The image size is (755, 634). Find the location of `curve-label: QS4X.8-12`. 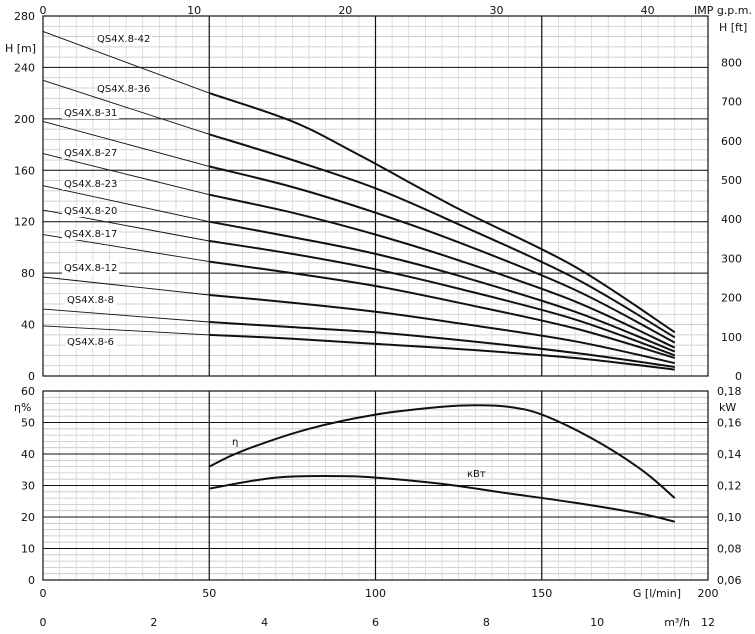

curve-label: QS4X.8-12 is located at coordinates (90, 268).